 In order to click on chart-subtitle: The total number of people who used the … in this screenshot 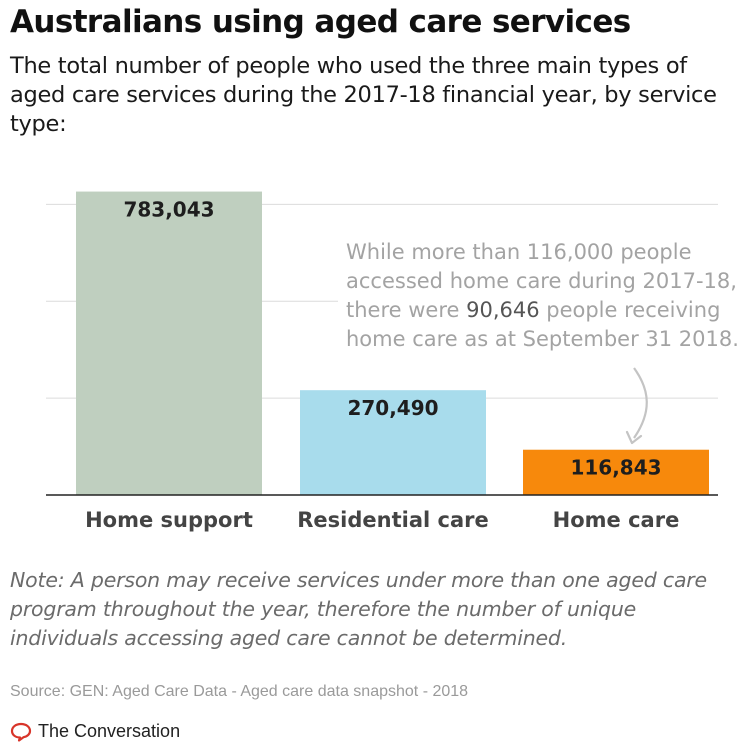, I will do `click(363, 95)`.